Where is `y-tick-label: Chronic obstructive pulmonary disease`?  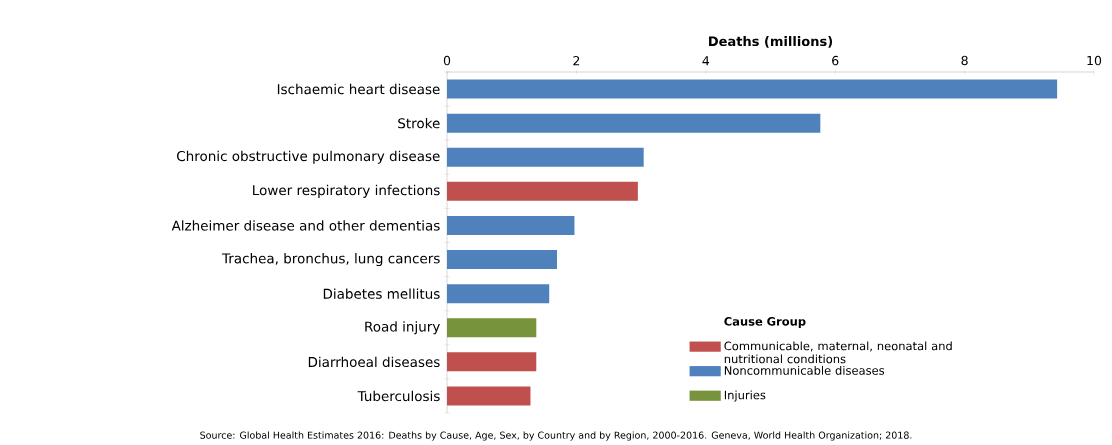 y-tick-label: Chronic obstructive pulmonary disease is located at coordinates (308, 157).